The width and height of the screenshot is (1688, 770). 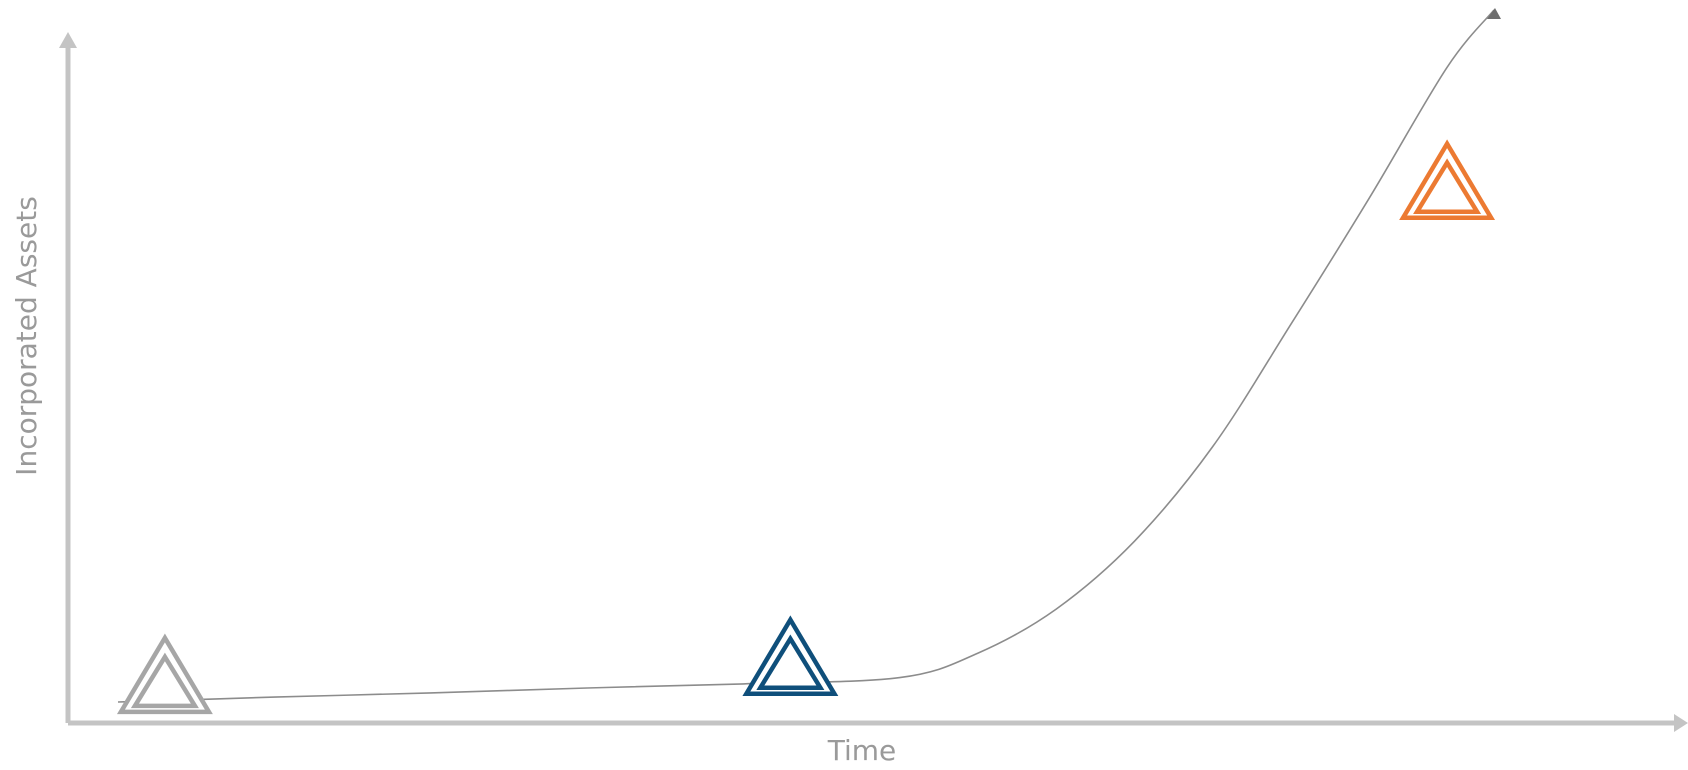 What do you see at coordinates (862, 749) in the screenshot?
I see `x-axis-title: Time` at bounding box center [862, 749].